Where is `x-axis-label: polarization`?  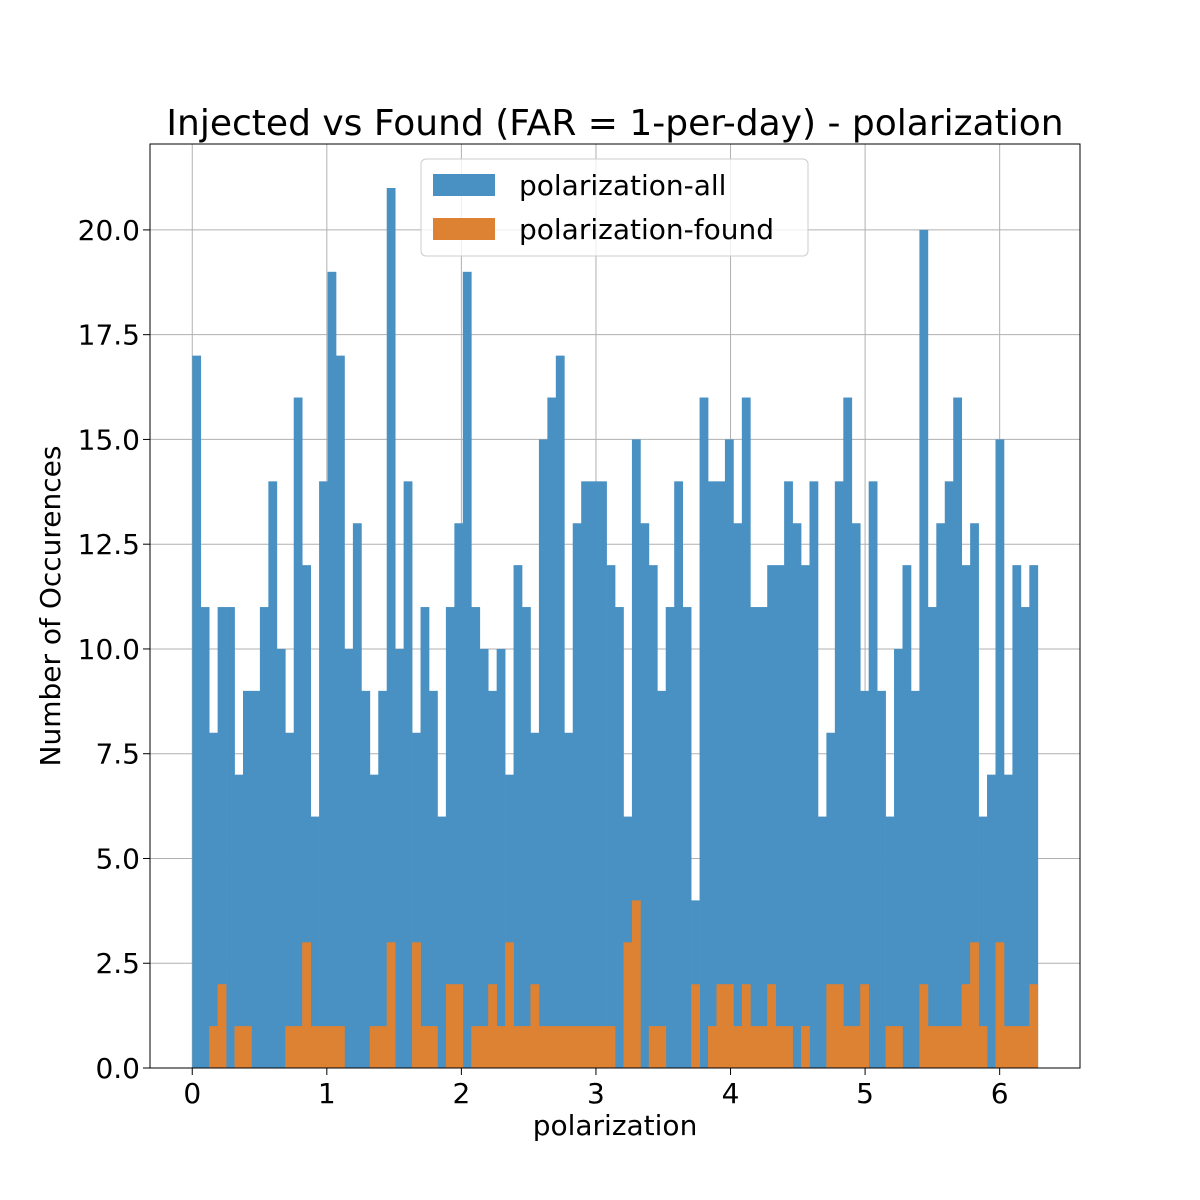
x-axis-label: polarization is located at coordinates (615, 1125).